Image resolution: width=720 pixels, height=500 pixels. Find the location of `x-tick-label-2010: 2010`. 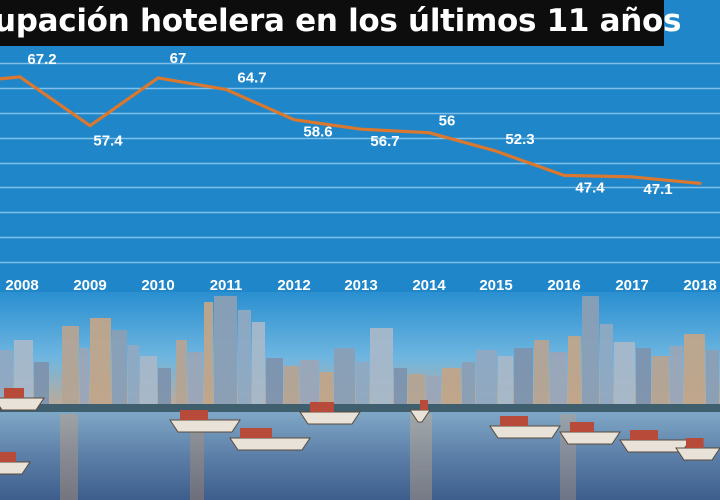

x-tick-label-2010: 2010 is located at coordinates (157, 285).